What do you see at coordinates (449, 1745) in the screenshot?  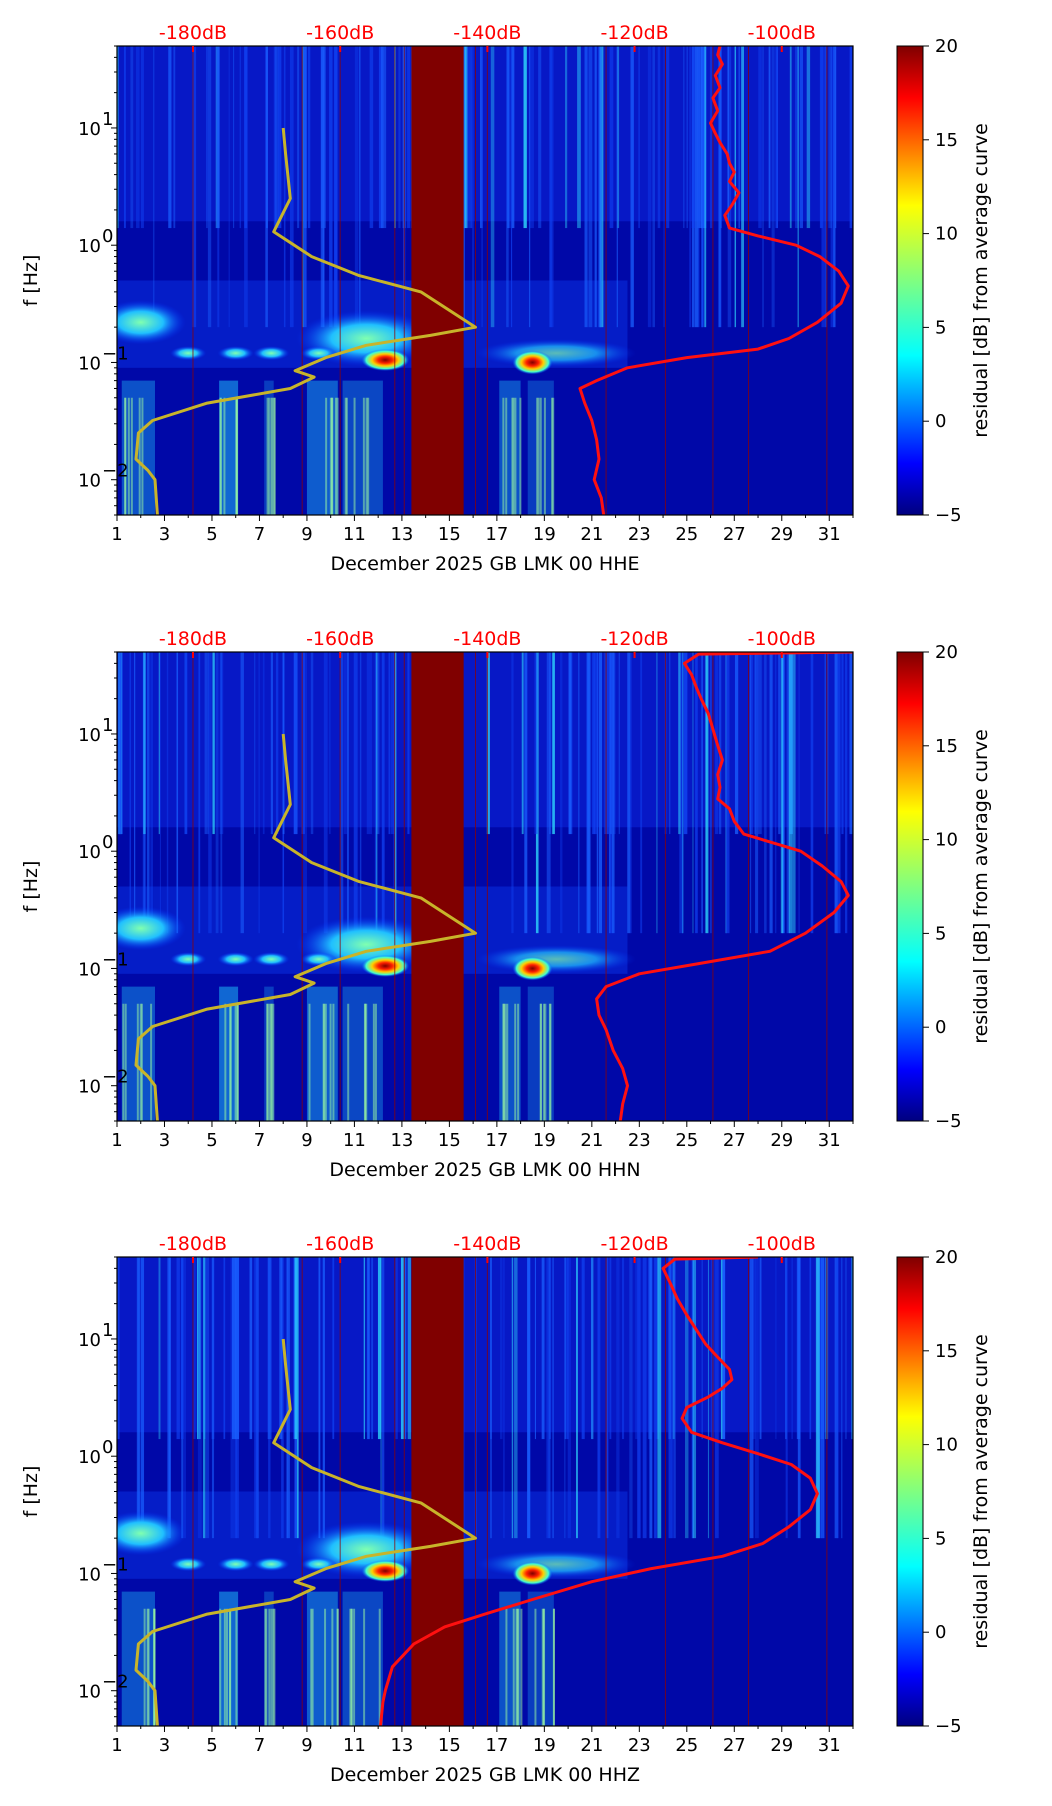 I see `x-tick-label: 15` at bounding box center [449, 1745].